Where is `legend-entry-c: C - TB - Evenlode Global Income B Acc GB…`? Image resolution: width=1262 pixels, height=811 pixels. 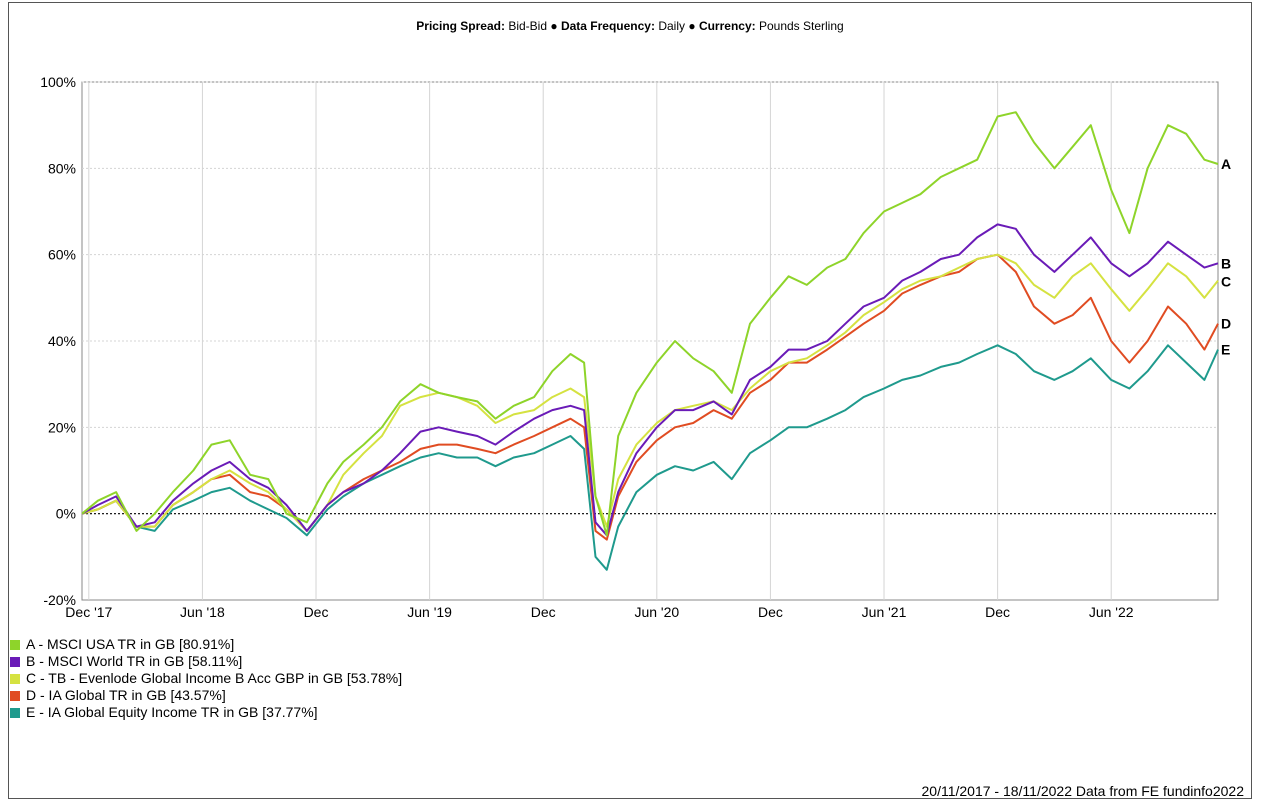 legend-entry-c: C - TB - Evenlode Global Income B Acc GB… is located at coordinates (206, 678).